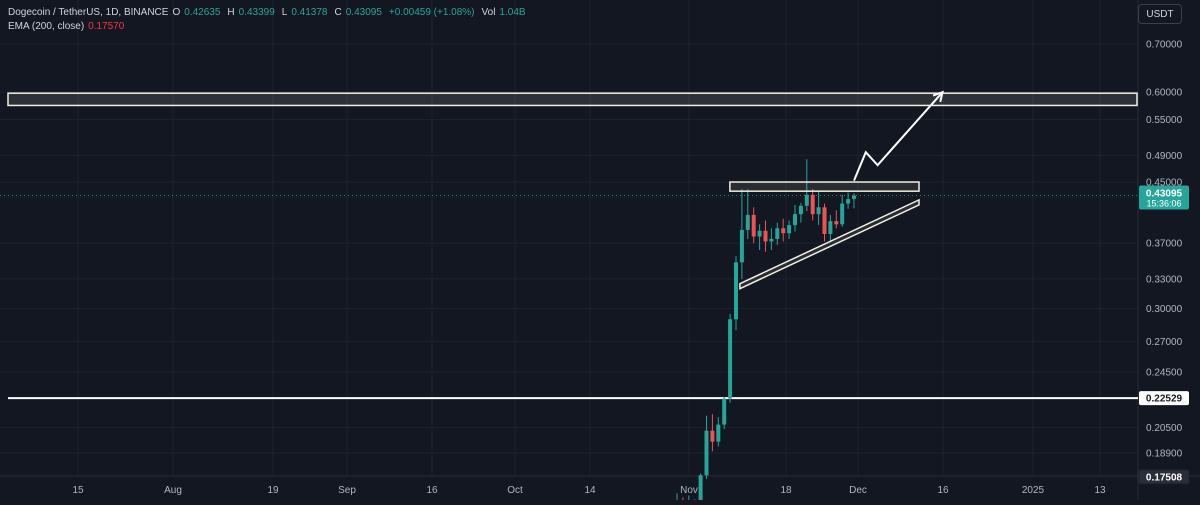 This screenshot has height=505, width=1200. Describe the element at coordinates (515, 490) in the screenshot. I see `x-tick-label: Oct` at that location.